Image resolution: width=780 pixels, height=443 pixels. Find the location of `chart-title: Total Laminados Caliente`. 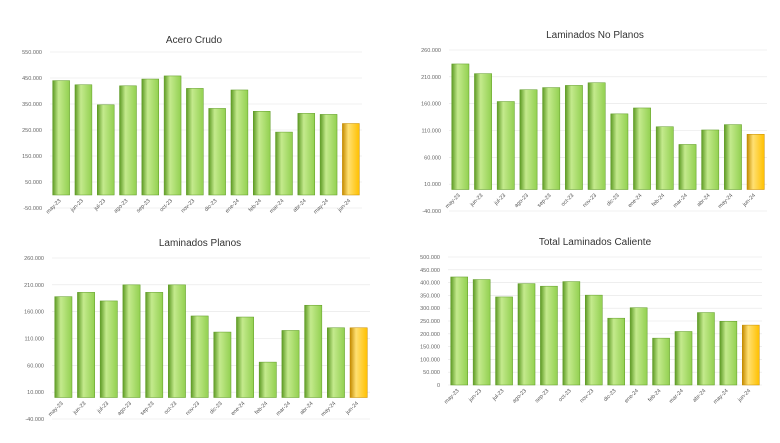

chart-title: Total Laminados Caliente is located at coordinates (595, 242).